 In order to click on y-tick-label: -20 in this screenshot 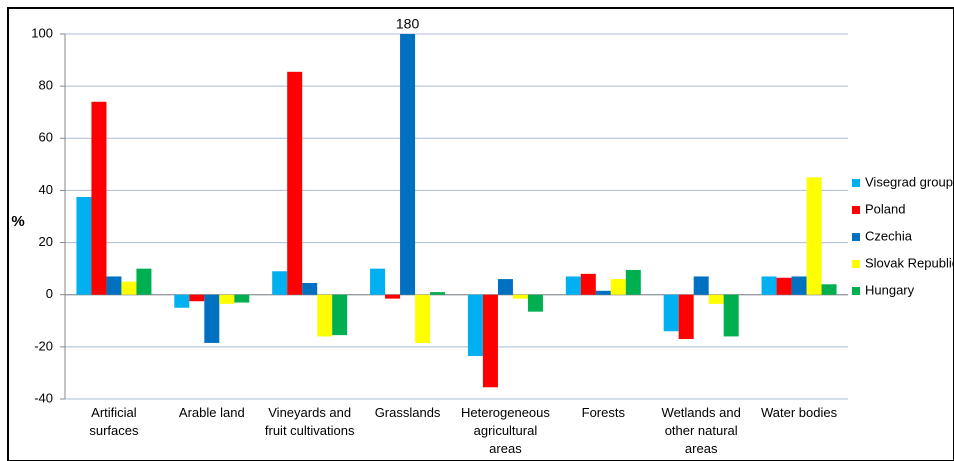, I will do `click(43, 345)`.